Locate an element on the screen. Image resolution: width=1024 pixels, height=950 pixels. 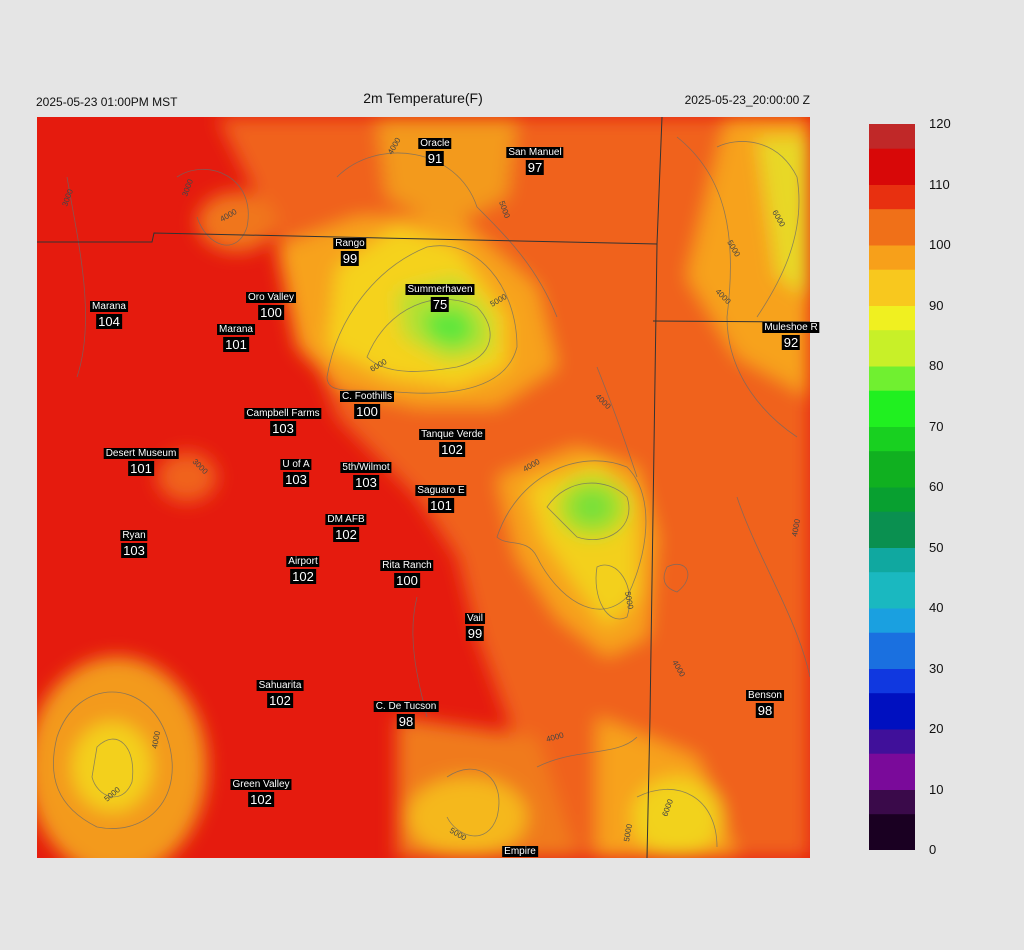
station-temperature: 104 is located at coordinates (109, 321).